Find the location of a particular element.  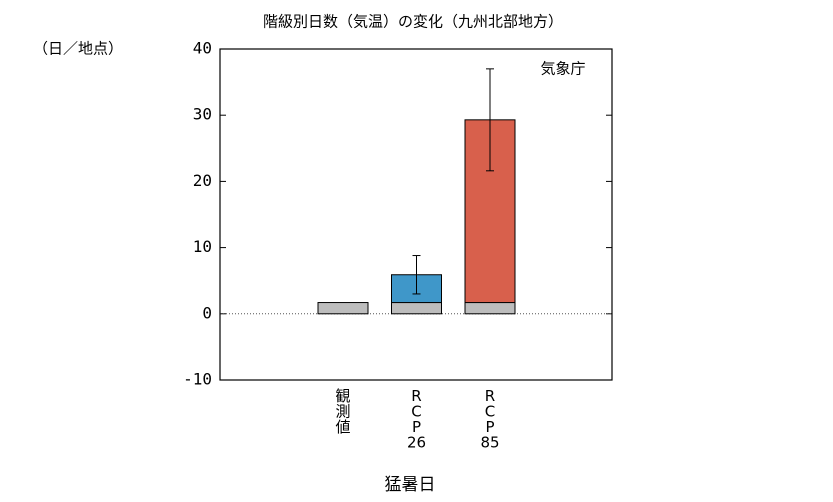

y-tick-label: 0 is located at coordinates (207, 312).